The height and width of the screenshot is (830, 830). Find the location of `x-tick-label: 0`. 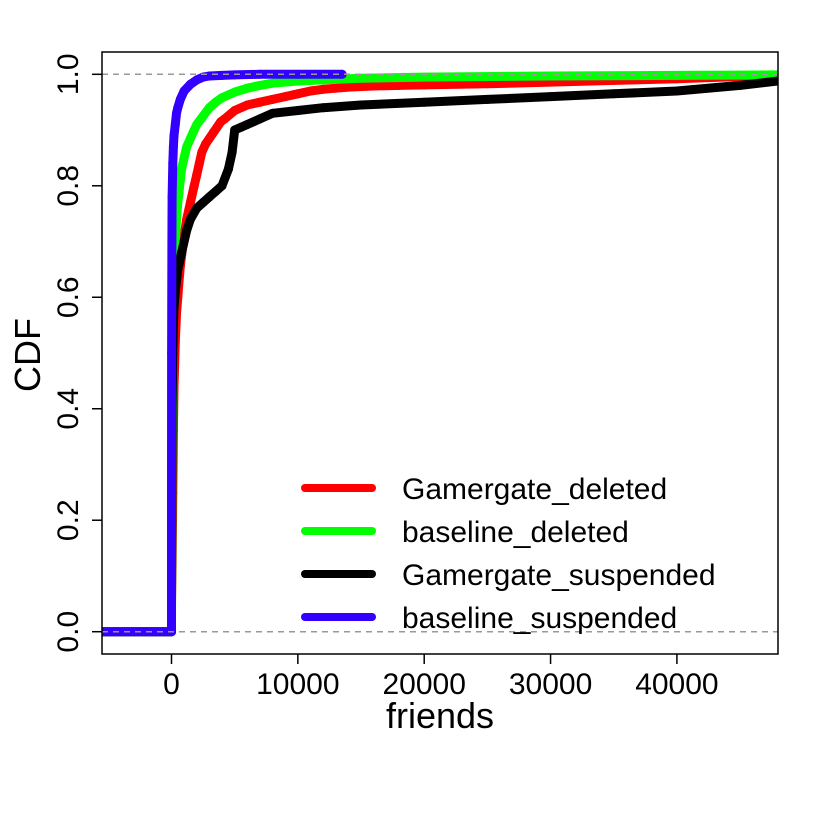

x-tick-label: 0 is located at coordinates (171, 684).